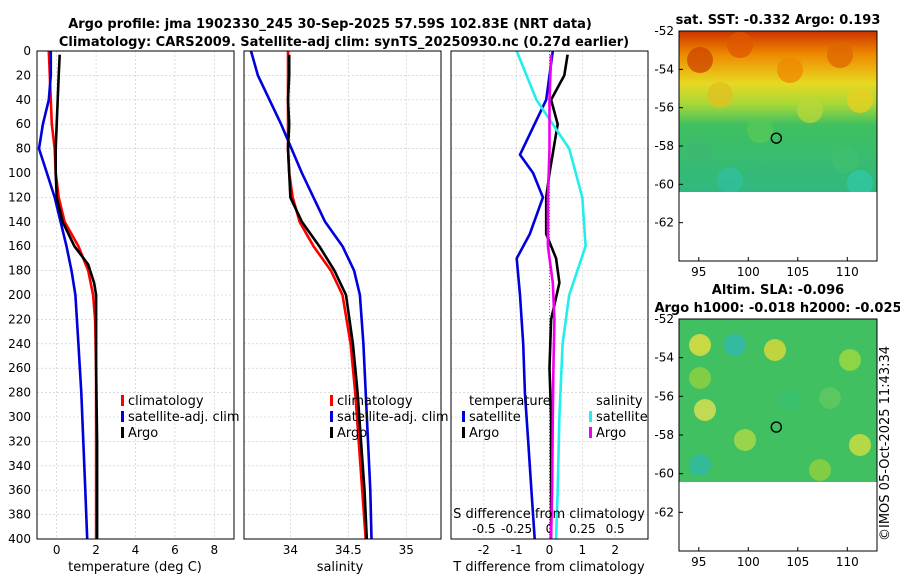 This screenshot has height=580, width=900. What do you see at coordinates (748, 562) in the screenshot?
I see `map-x-tick-label: 100` at bounding box center [748, 562].